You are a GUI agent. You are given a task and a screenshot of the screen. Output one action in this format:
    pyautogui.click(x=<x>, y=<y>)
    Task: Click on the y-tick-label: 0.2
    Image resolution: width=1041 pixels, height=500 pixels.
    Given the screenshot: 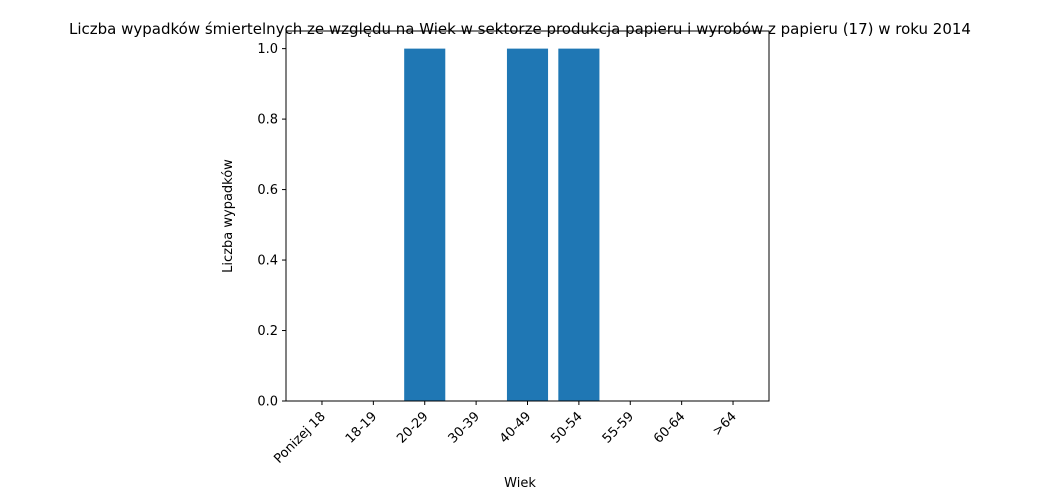 What is the action you would take?
    pyautogui.click(x=267, y=331)
    